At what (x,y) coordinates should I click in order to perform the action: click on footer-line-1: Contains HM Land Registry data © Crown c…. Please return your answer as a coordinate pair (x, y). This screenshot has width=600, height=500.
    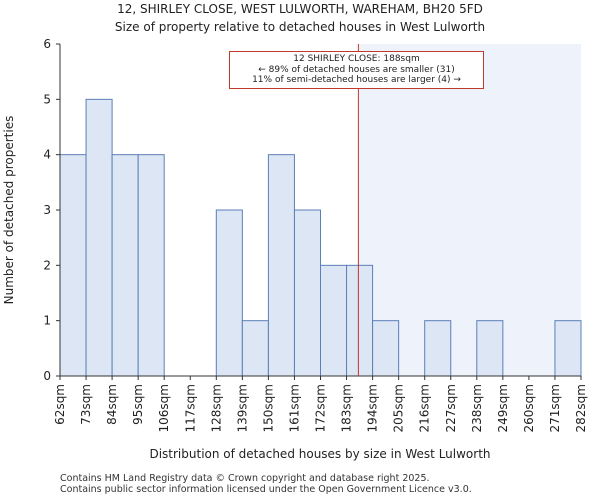
    Looking at the image, I should click on (245, 478).